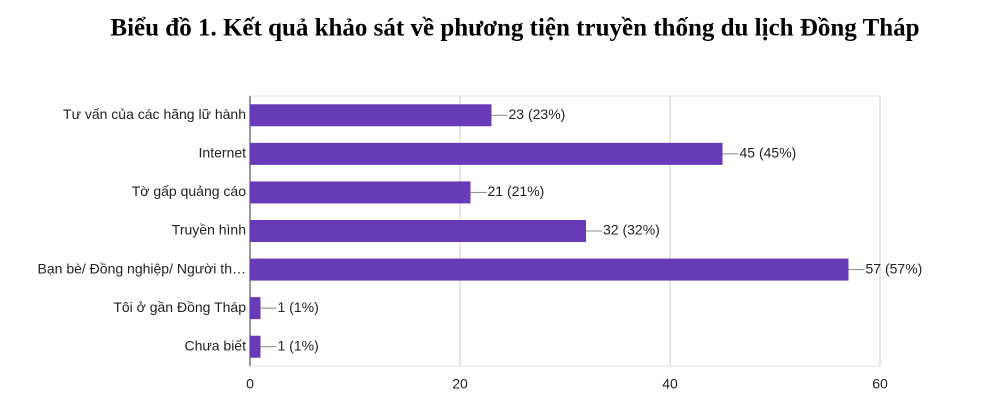  Describe the element at coordinates (516, 191) in the screenshot. I see `value-label: 21 (21%)` at that location.